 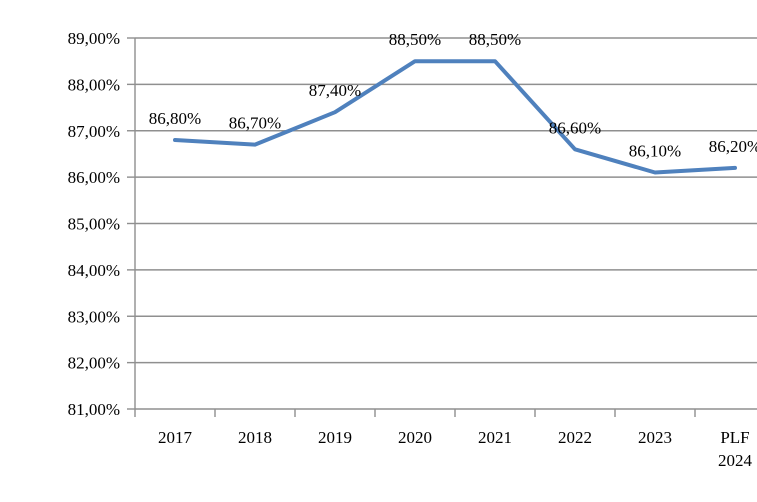 What do you see at coordinates (335, 437) in the screenshot?
I see `x-axis-label: 2019` at bounding box center [335, 437].